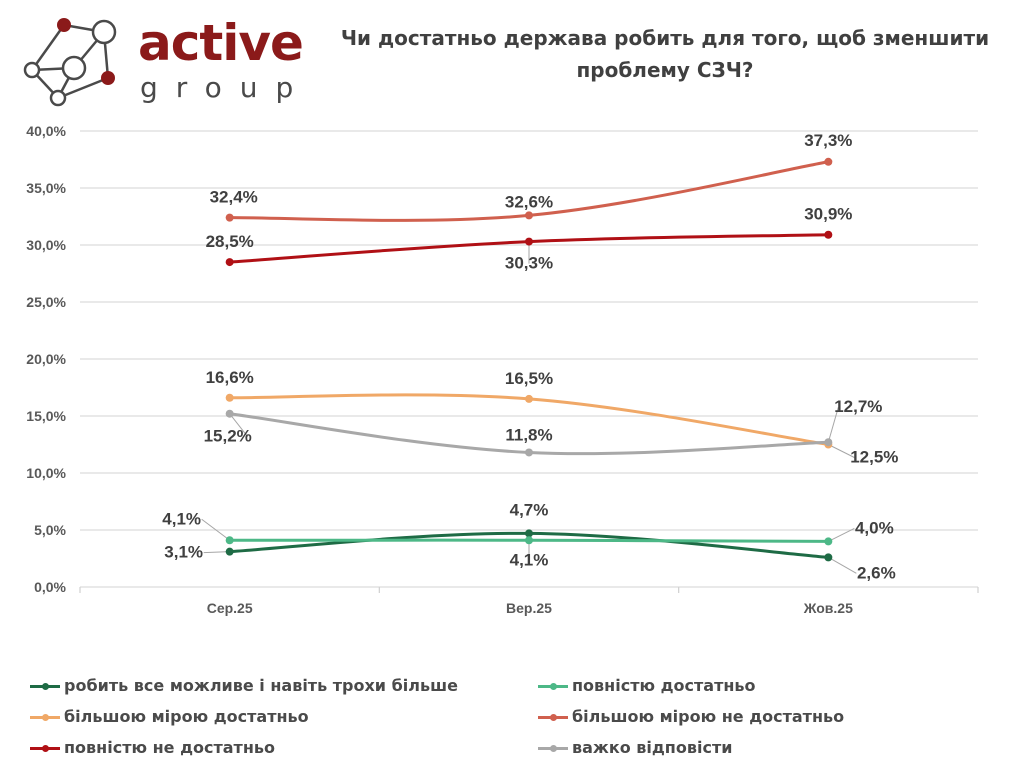 The width and height of the screenshot is (1024, 768). Describe the element at coordinates (46, 359) in the screenshot. I see `y-tick-label: 20,0%` at that location.